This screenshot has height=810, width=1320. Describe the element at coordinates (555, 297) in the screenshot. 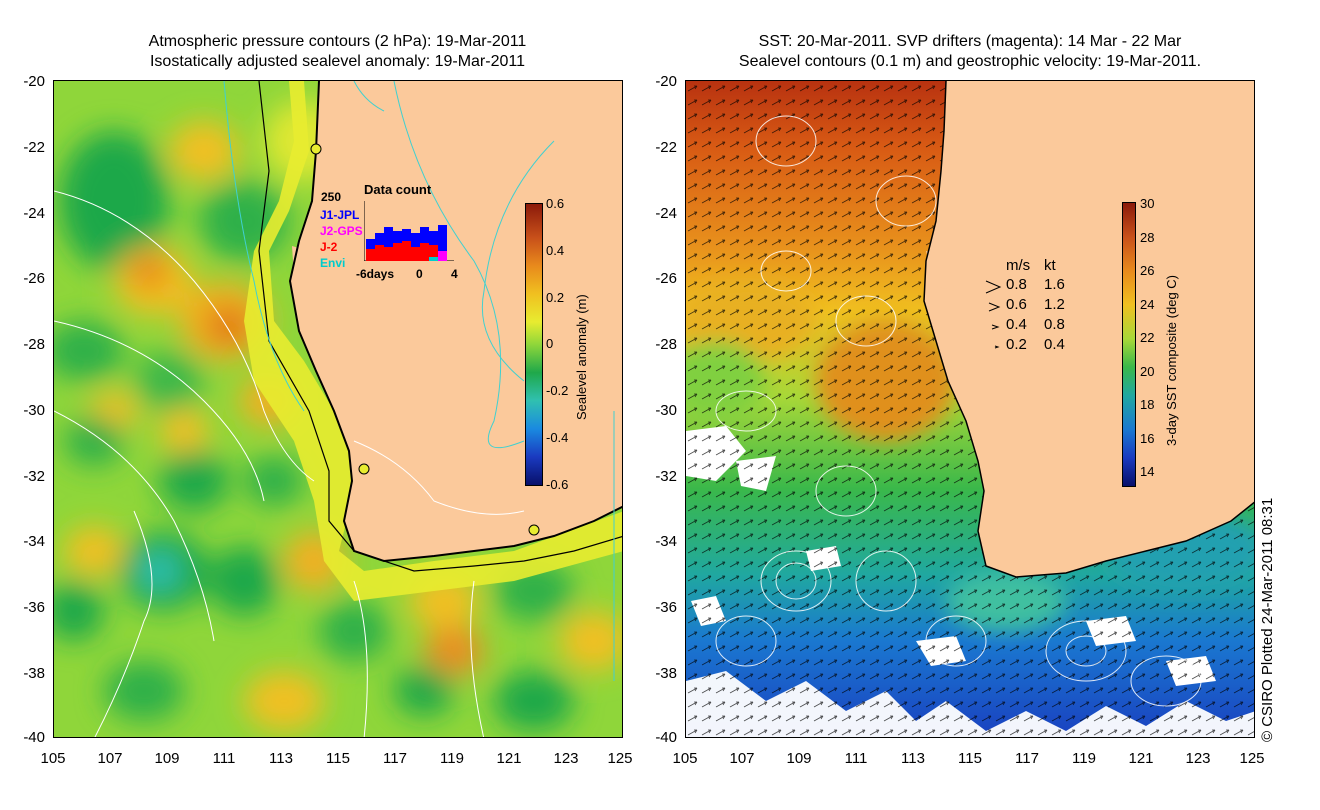

I see `cb-left-tick: 0.2` at that location.